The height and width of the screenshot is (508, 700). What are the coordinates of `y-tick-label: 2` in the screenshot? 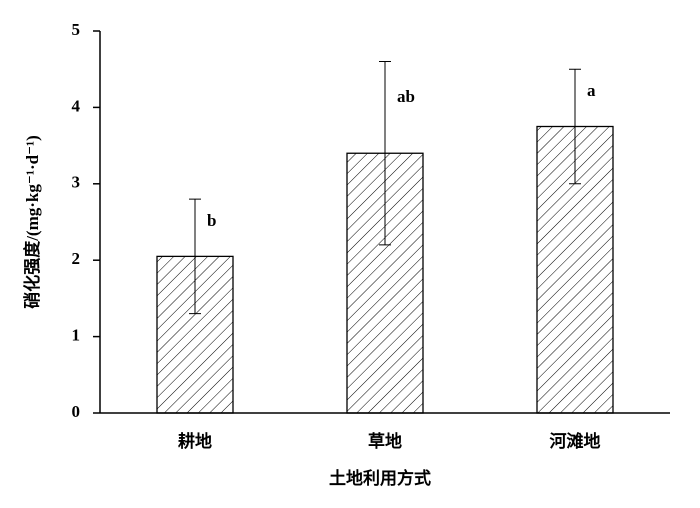 It's located at (76, 258).